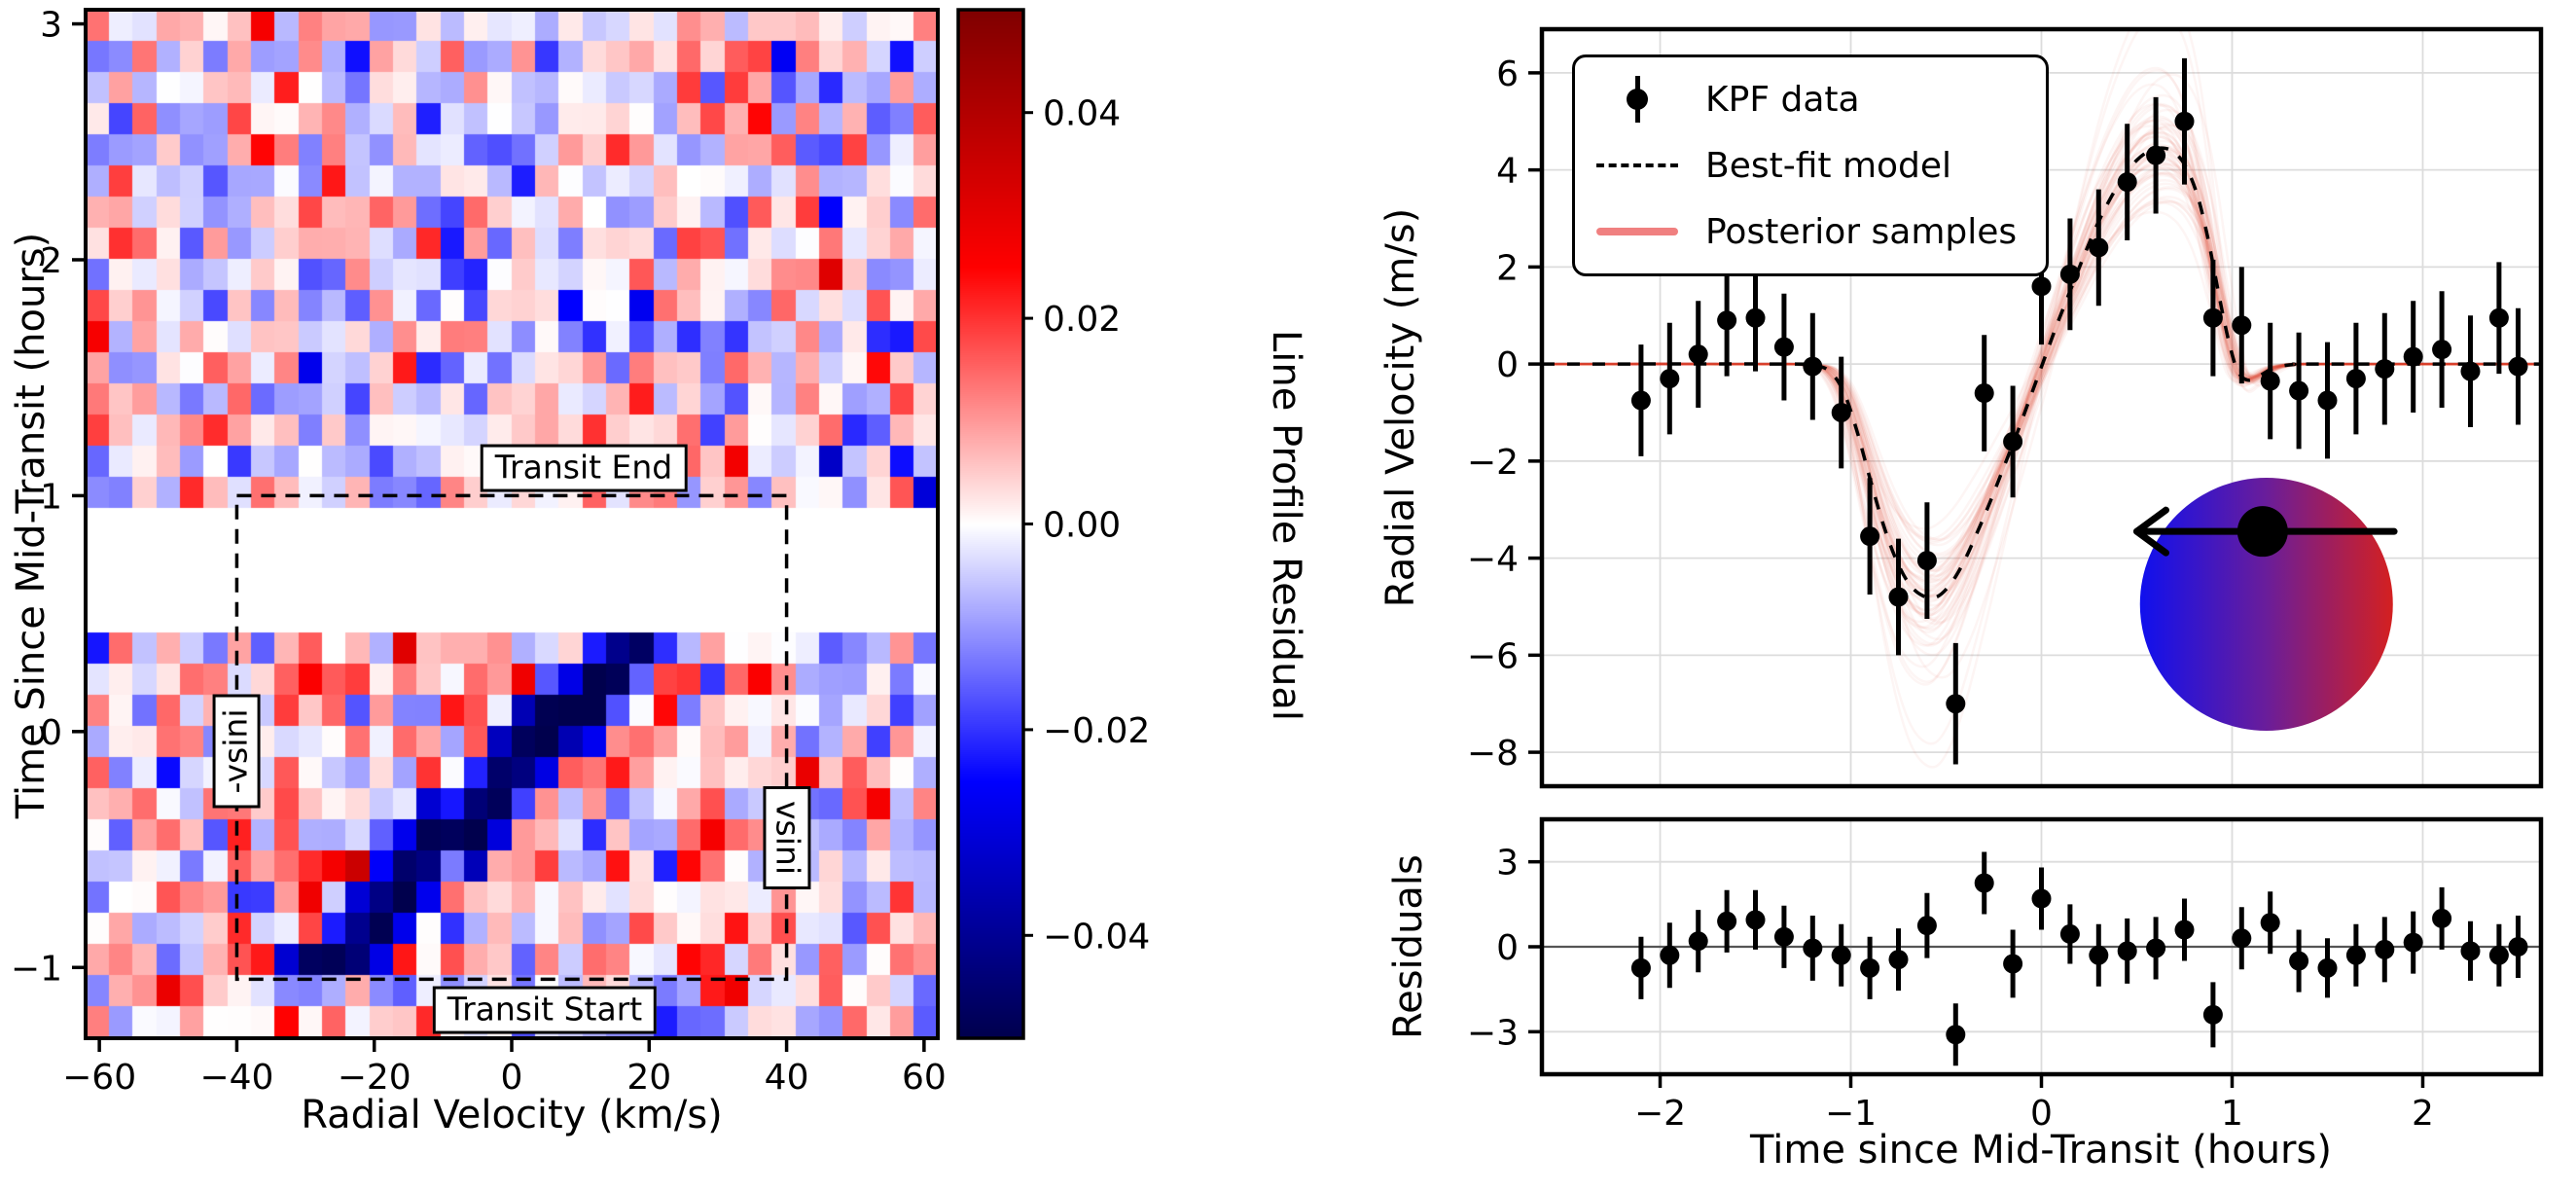 The image size is (2576, 1191). Describe the element at coordinates (2041, 946) in the screenshot. I see `residuals-panel-border` at that location.